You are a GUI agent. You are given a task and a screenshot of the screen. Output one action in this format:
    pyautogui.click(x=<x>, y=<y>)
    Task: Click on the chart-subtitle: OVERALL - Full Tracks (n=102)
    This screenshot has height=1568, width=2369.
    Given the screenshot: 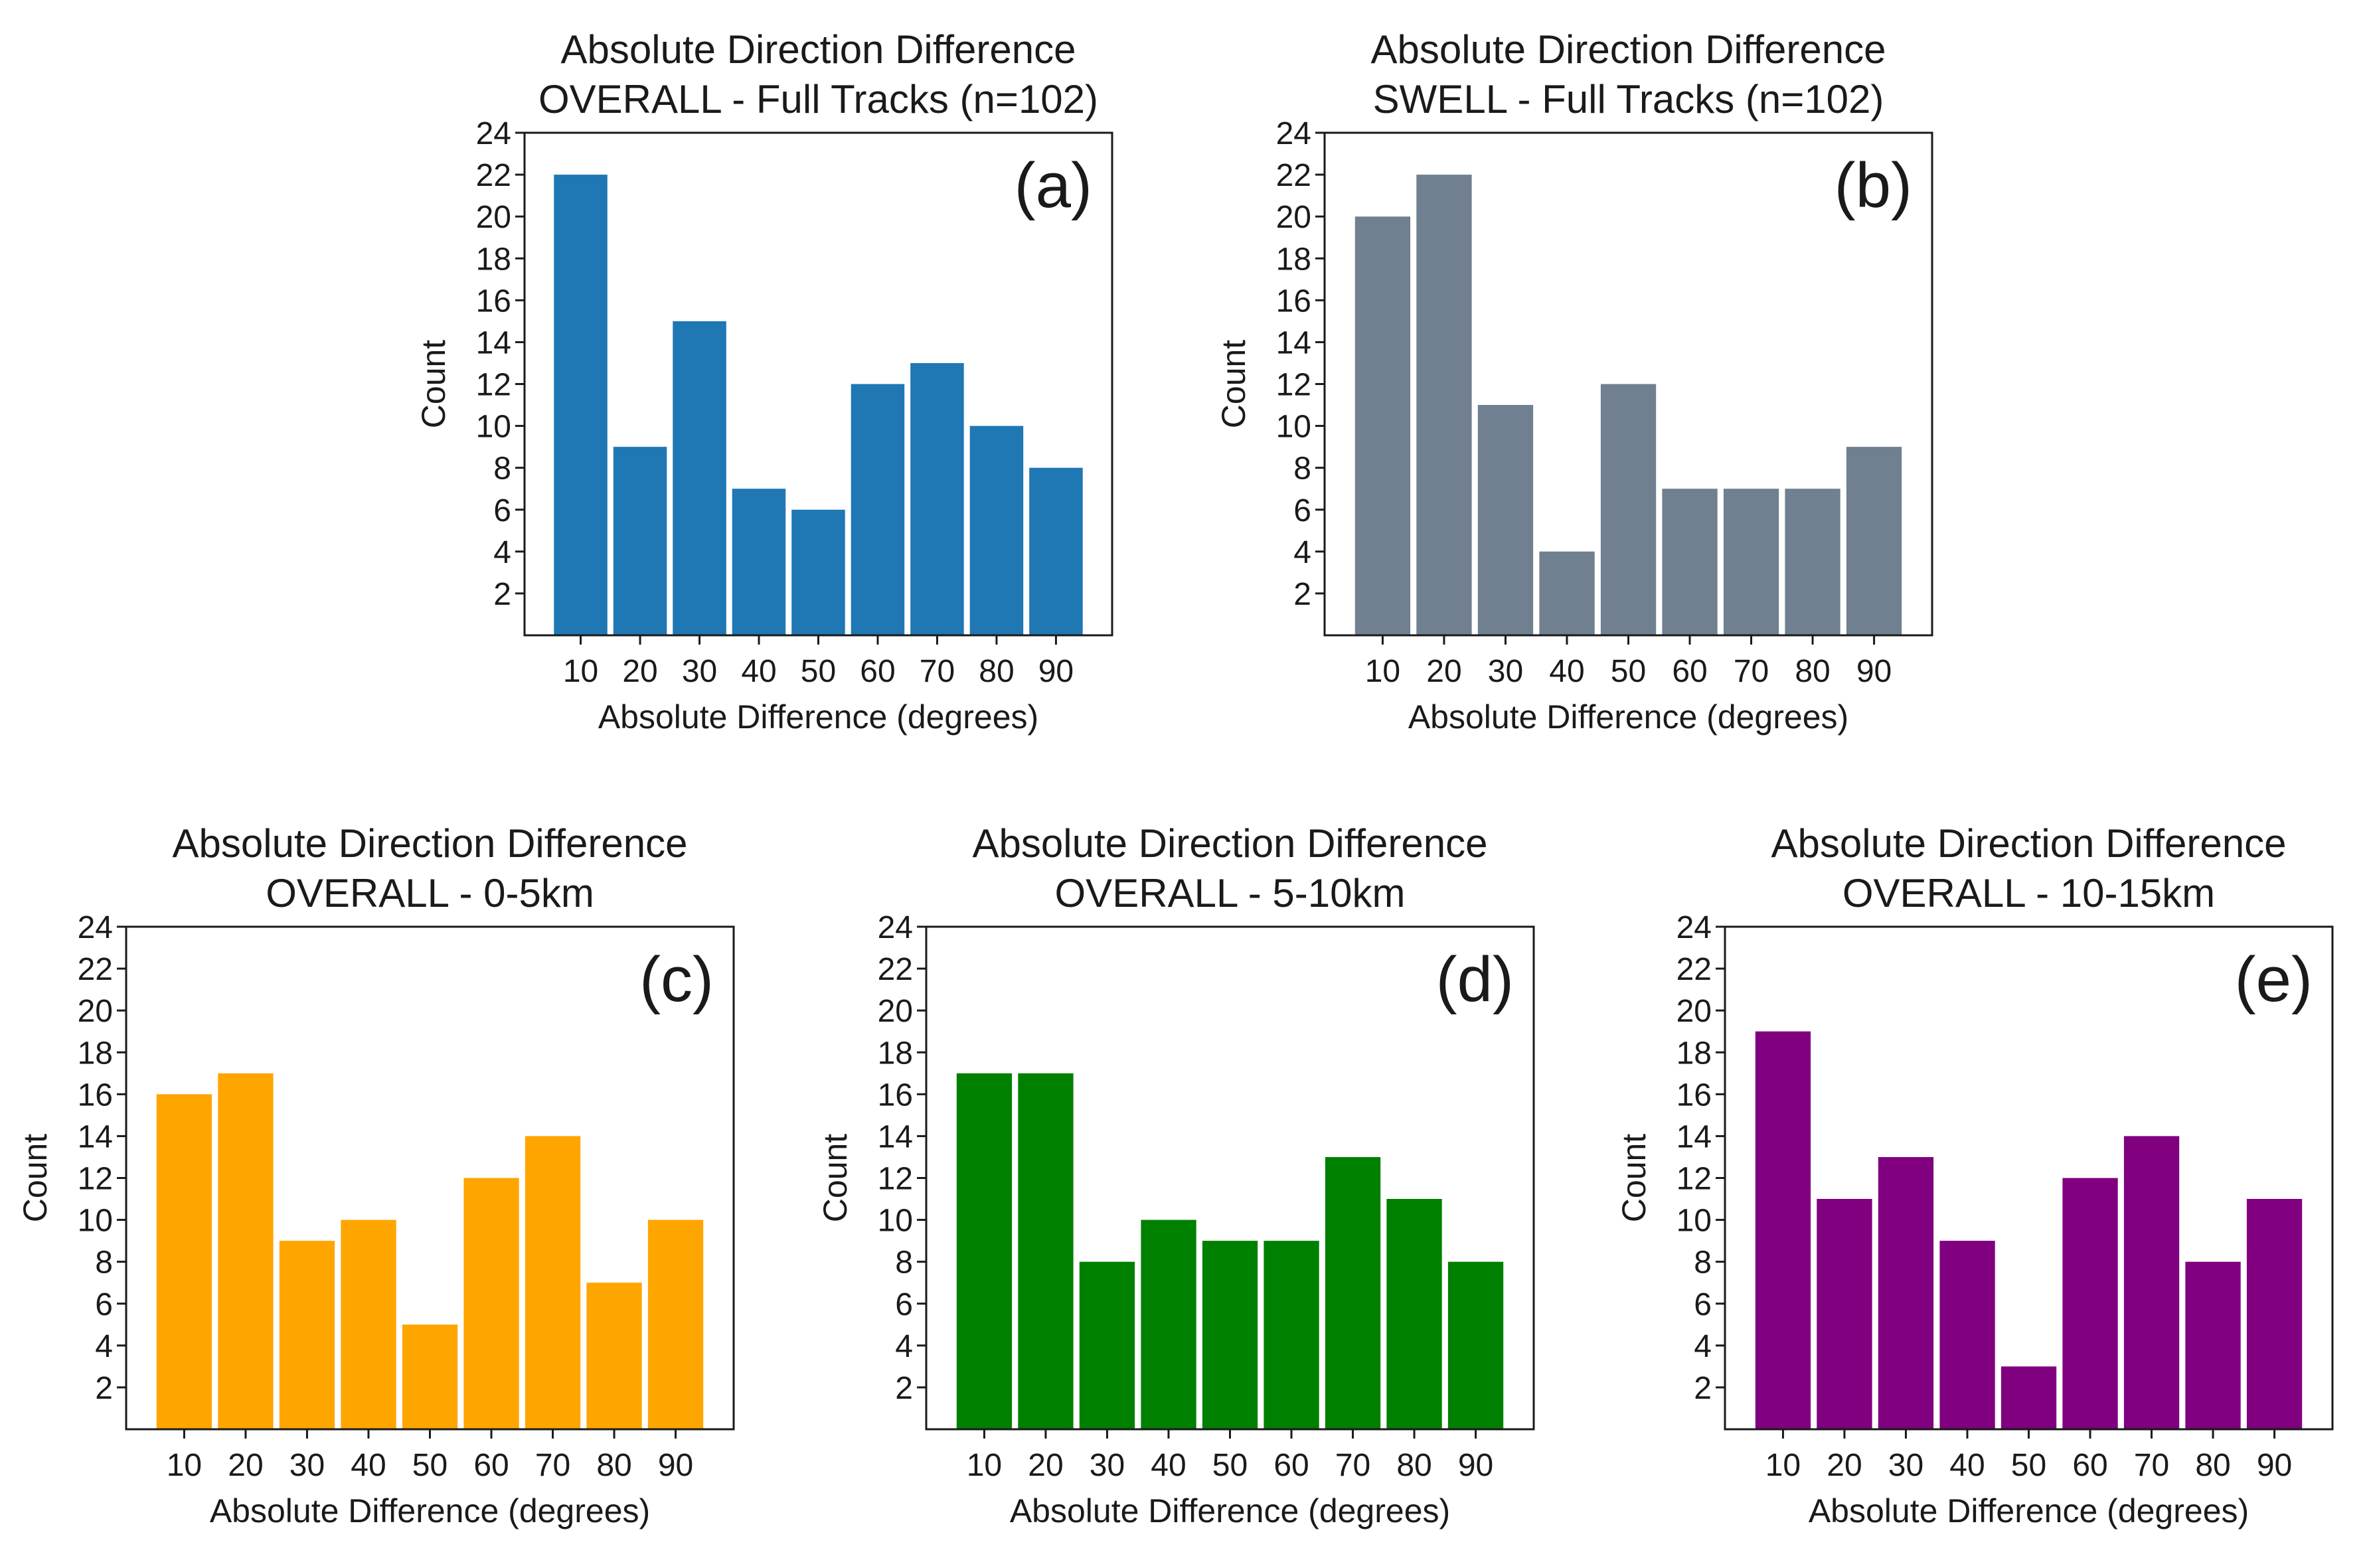 What is the action you would take?
    pyautogui.click(x=818, y=99)
    